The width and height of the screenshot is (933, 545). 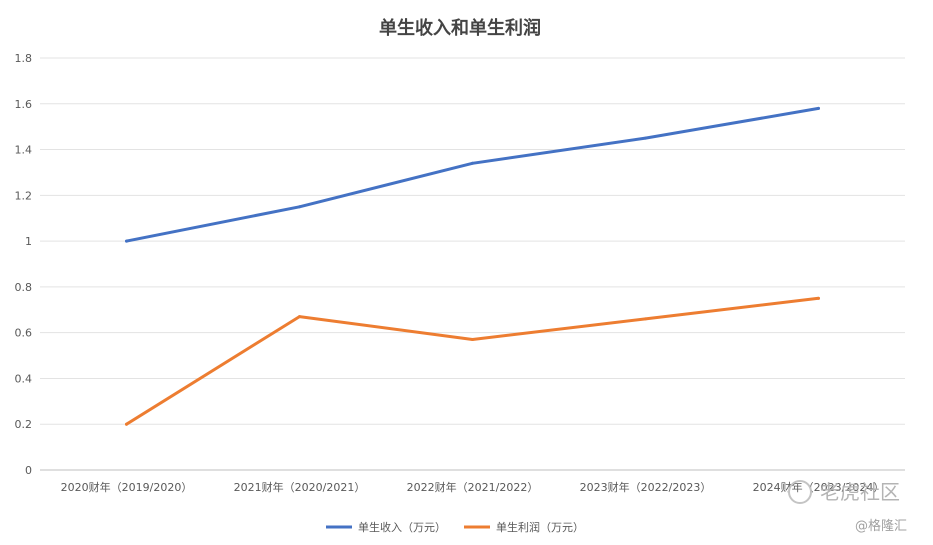 What do you see at coordinates (28, 470) in the screenshot?
I see `y-tick-label: 0` at bounding box center [28, 470].